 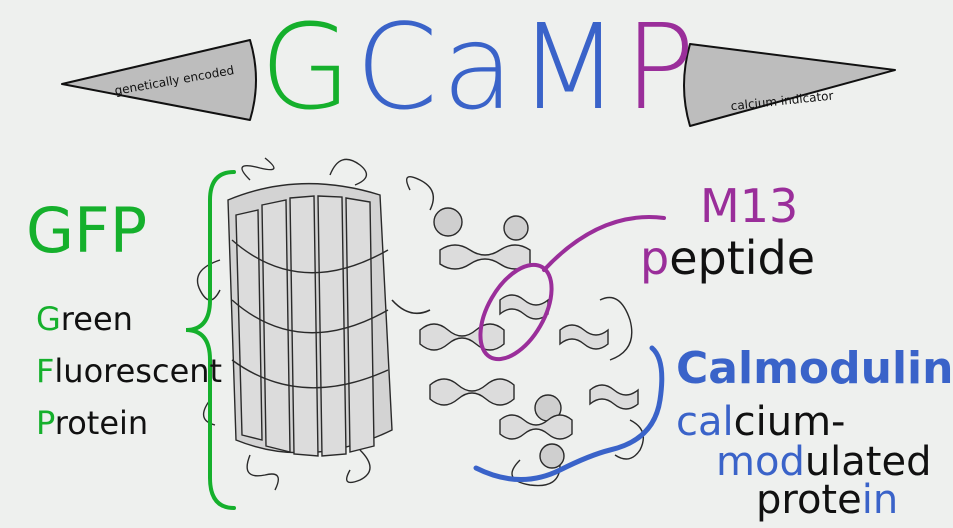 What do you see at coordinates (159, 80) in the screenshot?
I see `left-banner: genetically encoded` at bounding box center [159, 80].